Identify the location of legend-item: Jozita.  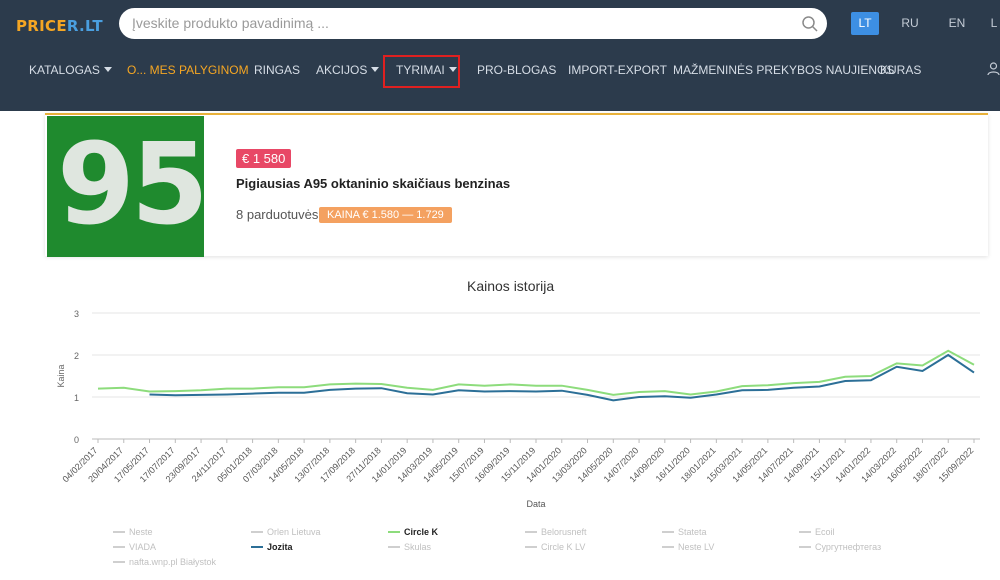
(280, 547).